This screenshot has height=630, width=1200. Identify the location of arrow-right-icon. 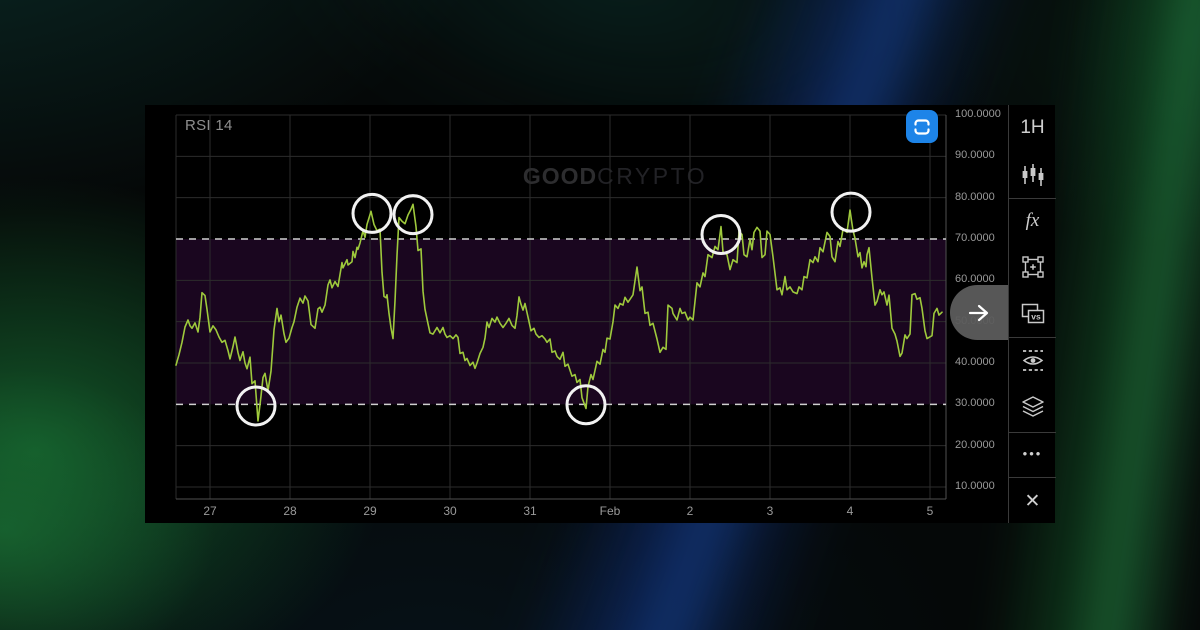
(978, 312).